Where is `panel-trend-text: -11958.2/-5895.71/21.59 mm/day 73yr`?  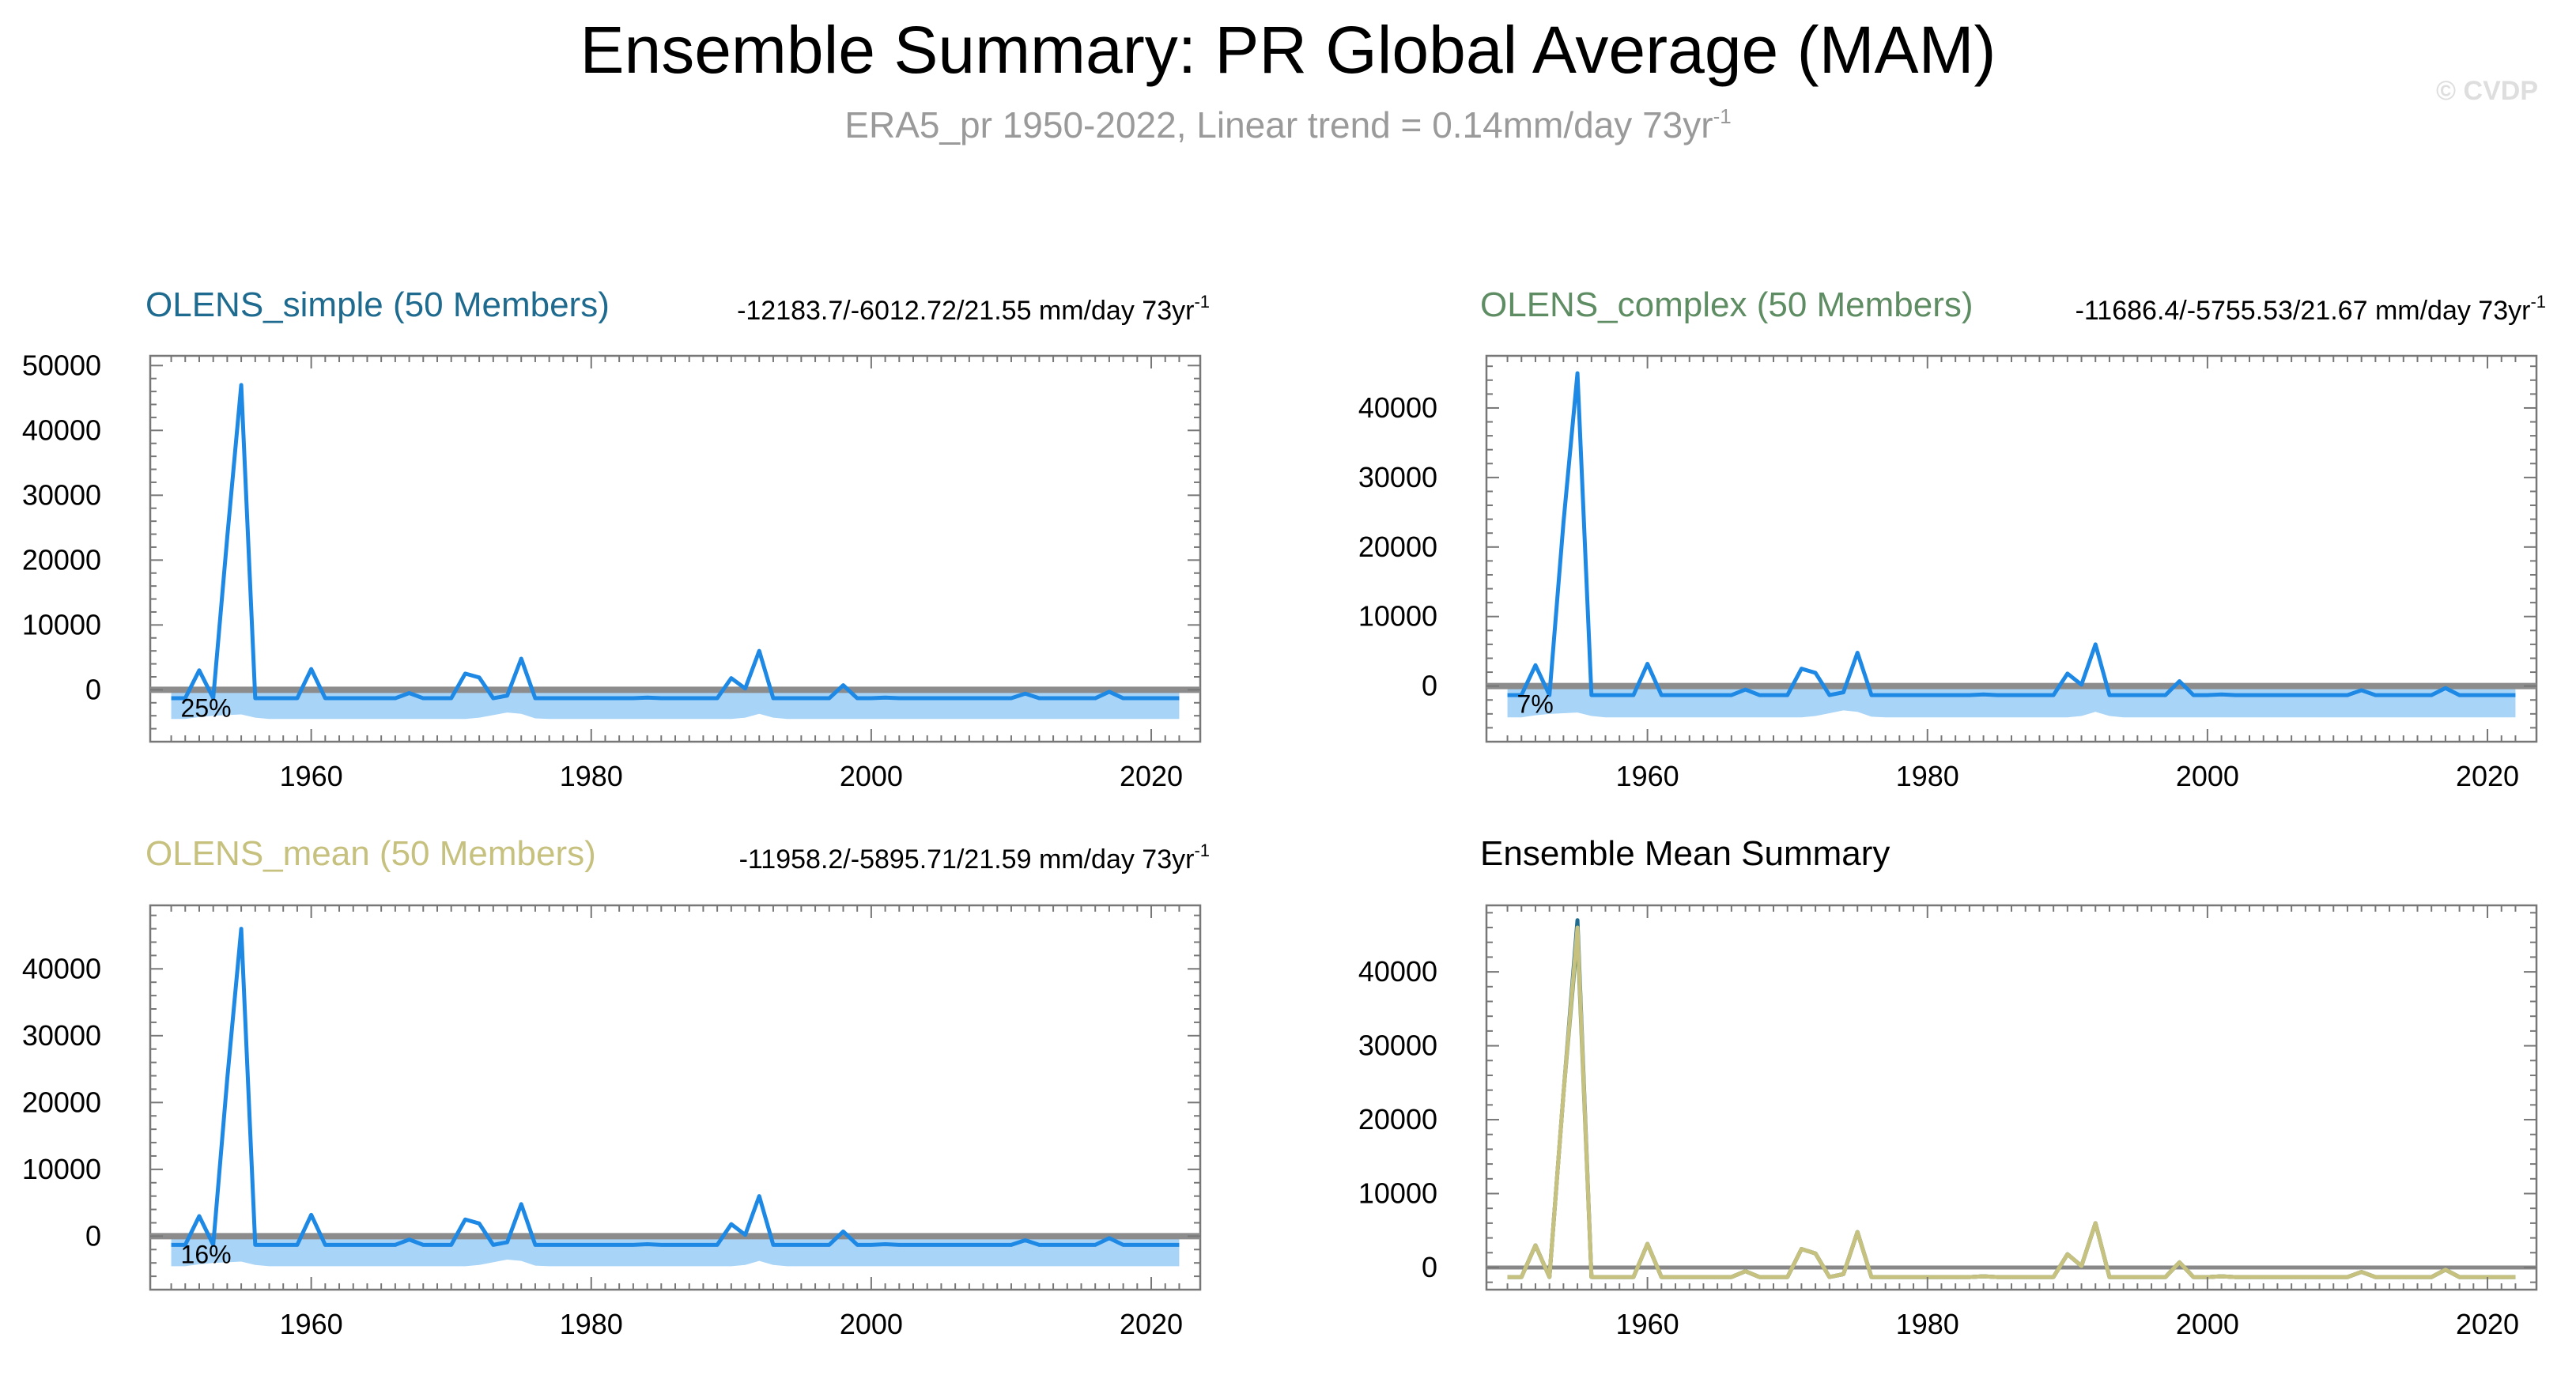
panel-trend-text: -11958.2/-5895.71/21.59 mm/day 73yr is located at coordinates (967, 860).